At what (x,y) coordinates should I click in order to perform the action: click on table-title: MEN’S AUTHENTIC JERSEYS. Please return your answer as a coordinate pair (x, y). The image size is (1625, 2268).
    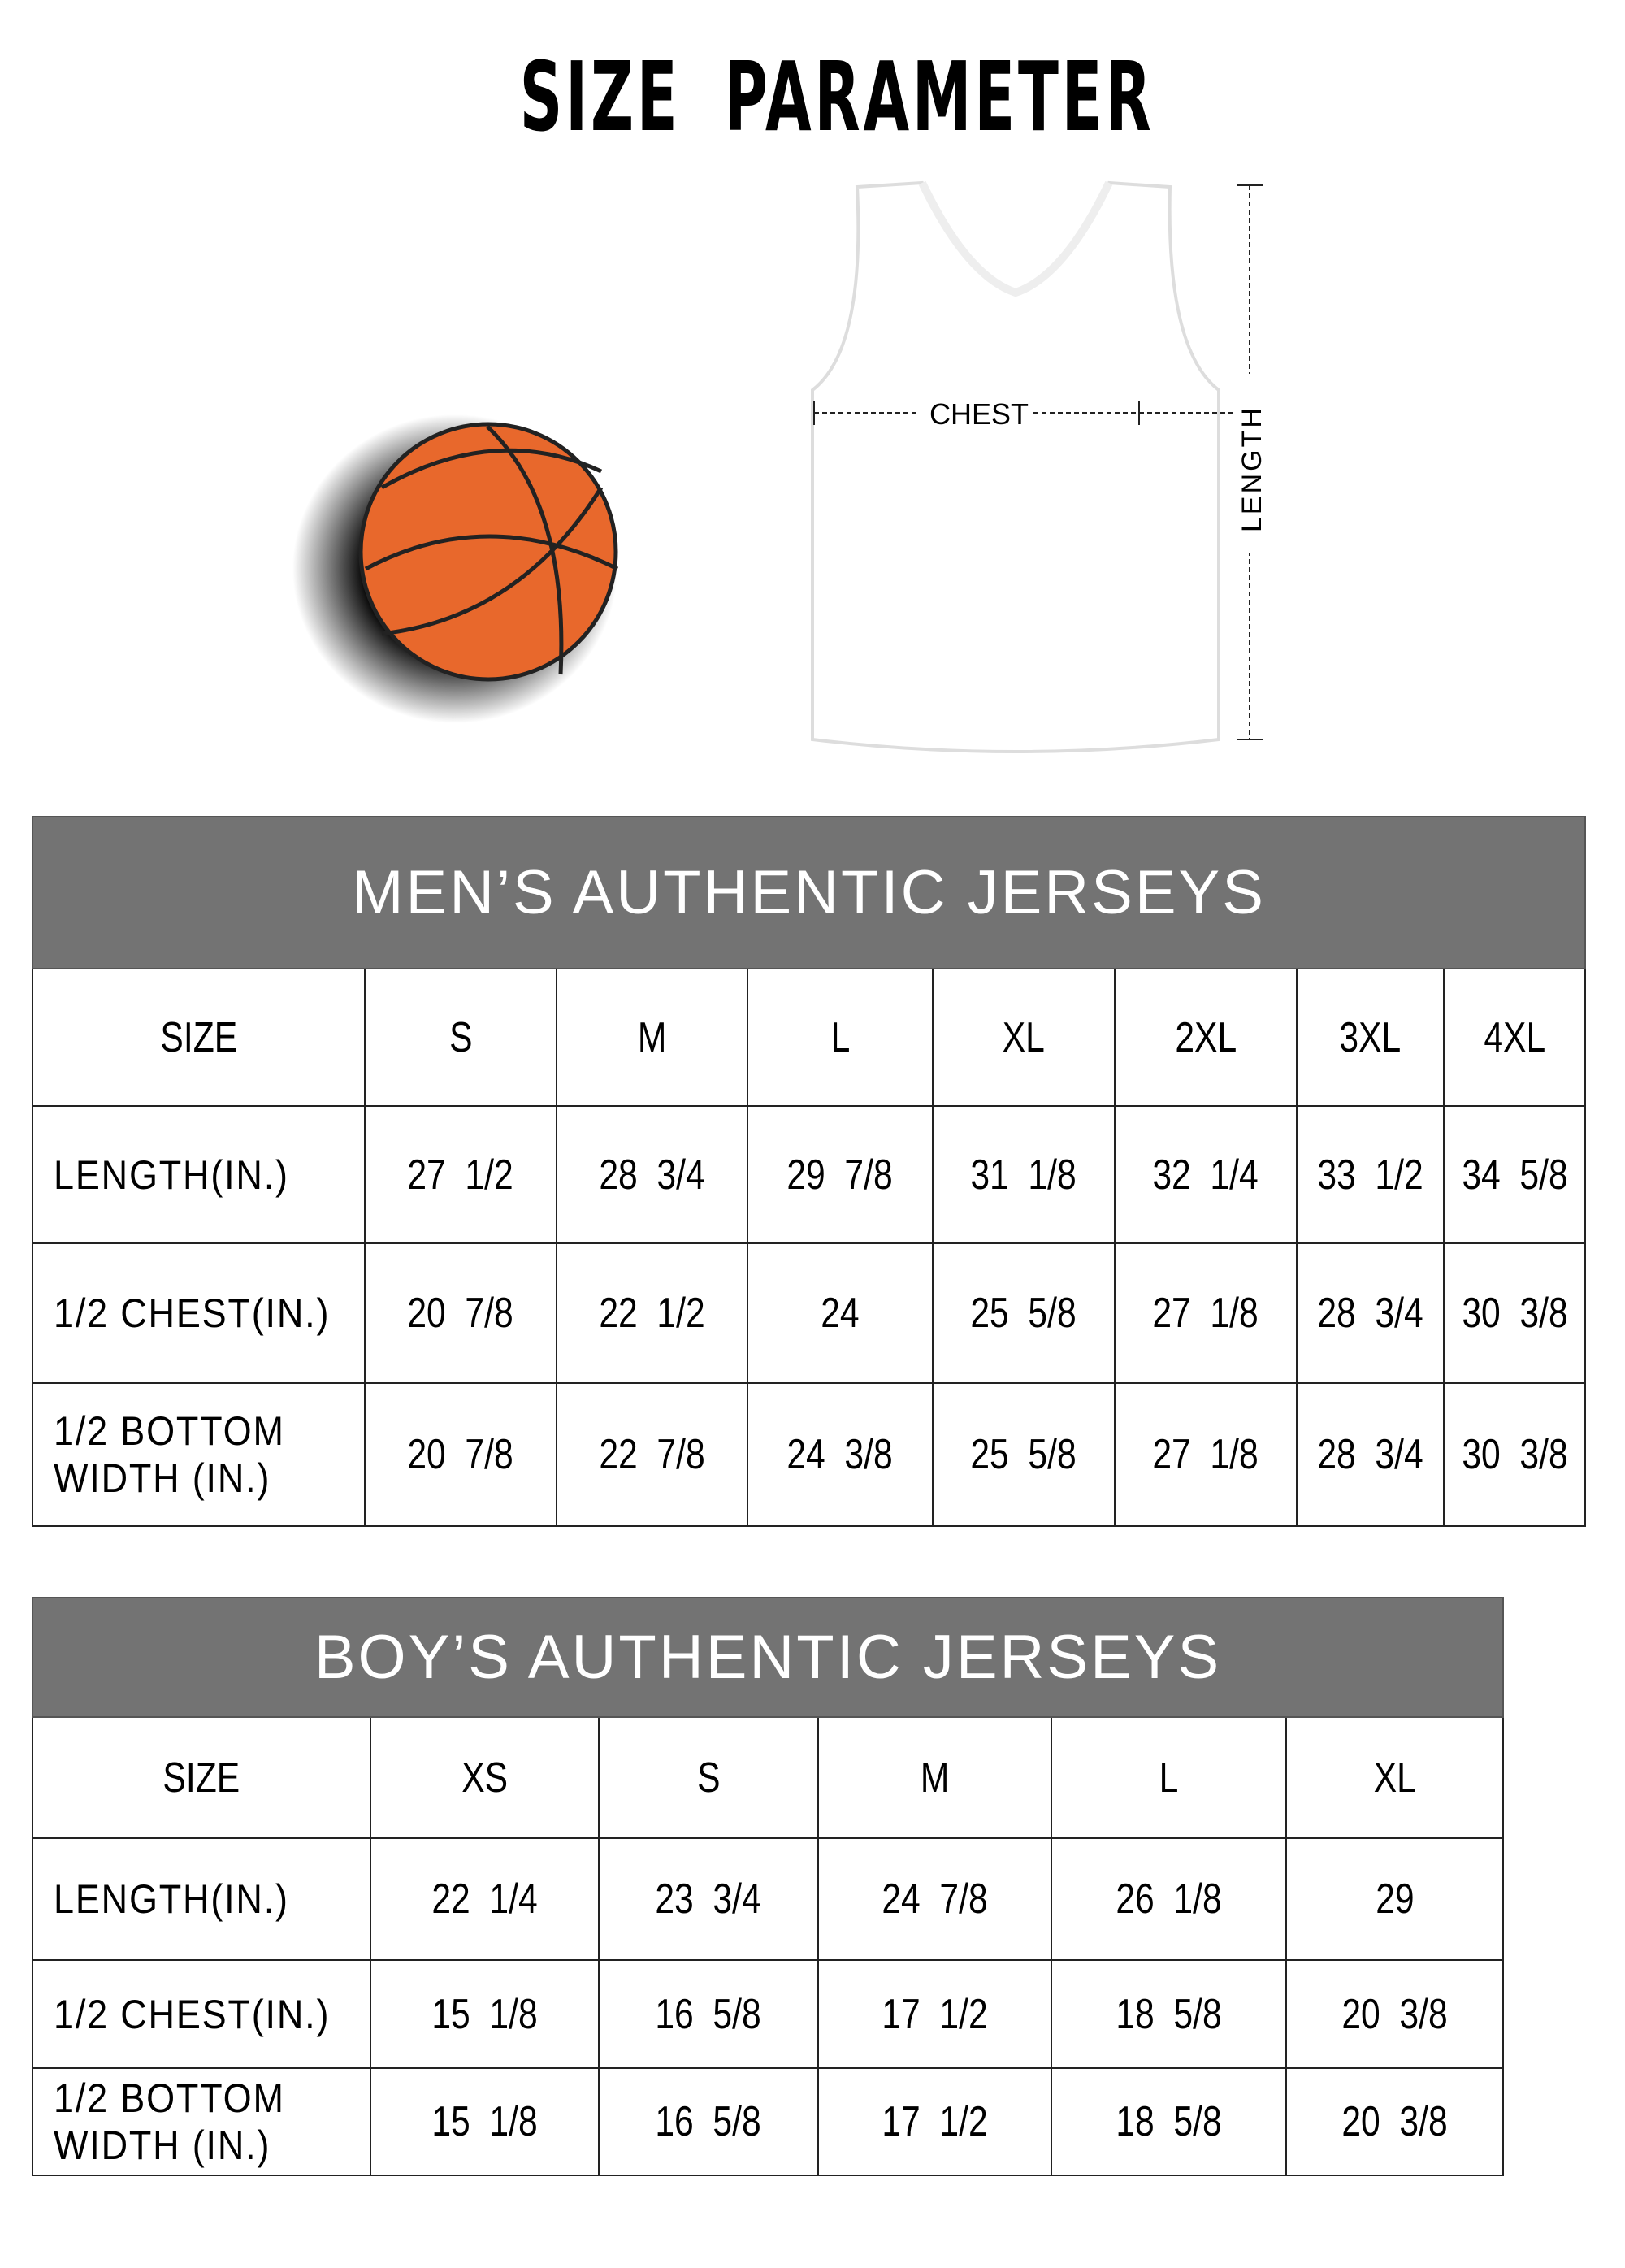
    Looking at the image, I should click on (809, 892).